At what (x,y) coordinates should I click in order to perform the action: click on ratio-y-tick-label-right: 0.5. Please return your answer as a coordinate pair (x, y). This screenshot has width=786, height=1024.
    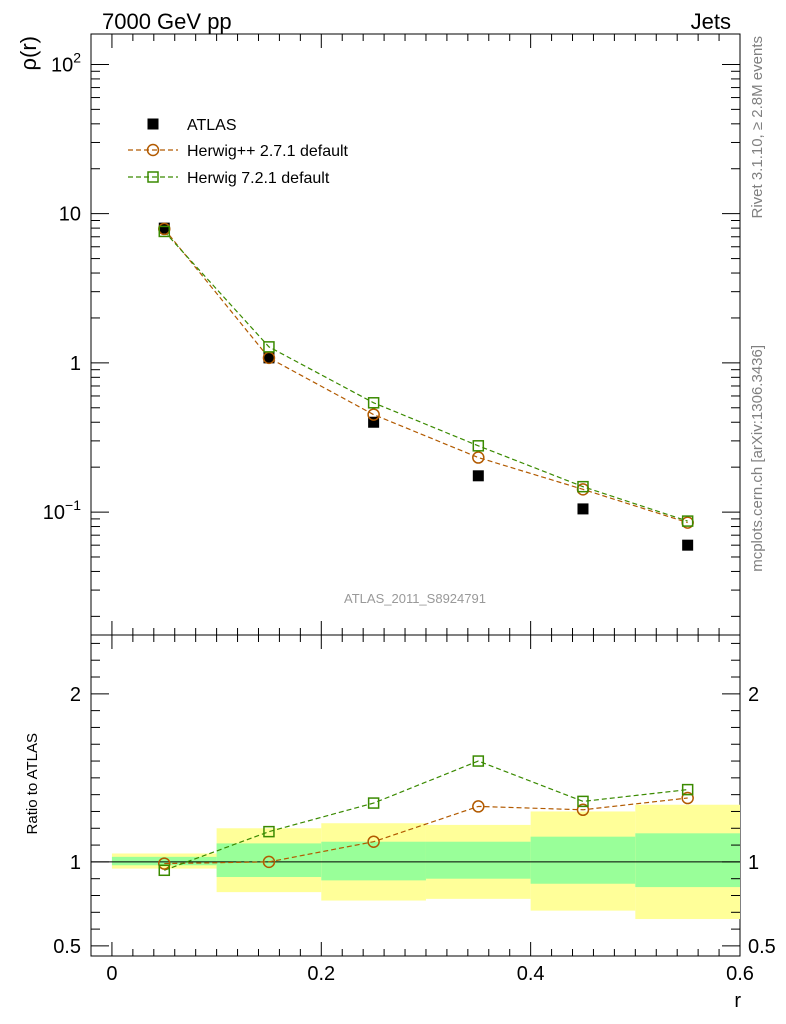
    Looking at the image, I should click on (762, 947).